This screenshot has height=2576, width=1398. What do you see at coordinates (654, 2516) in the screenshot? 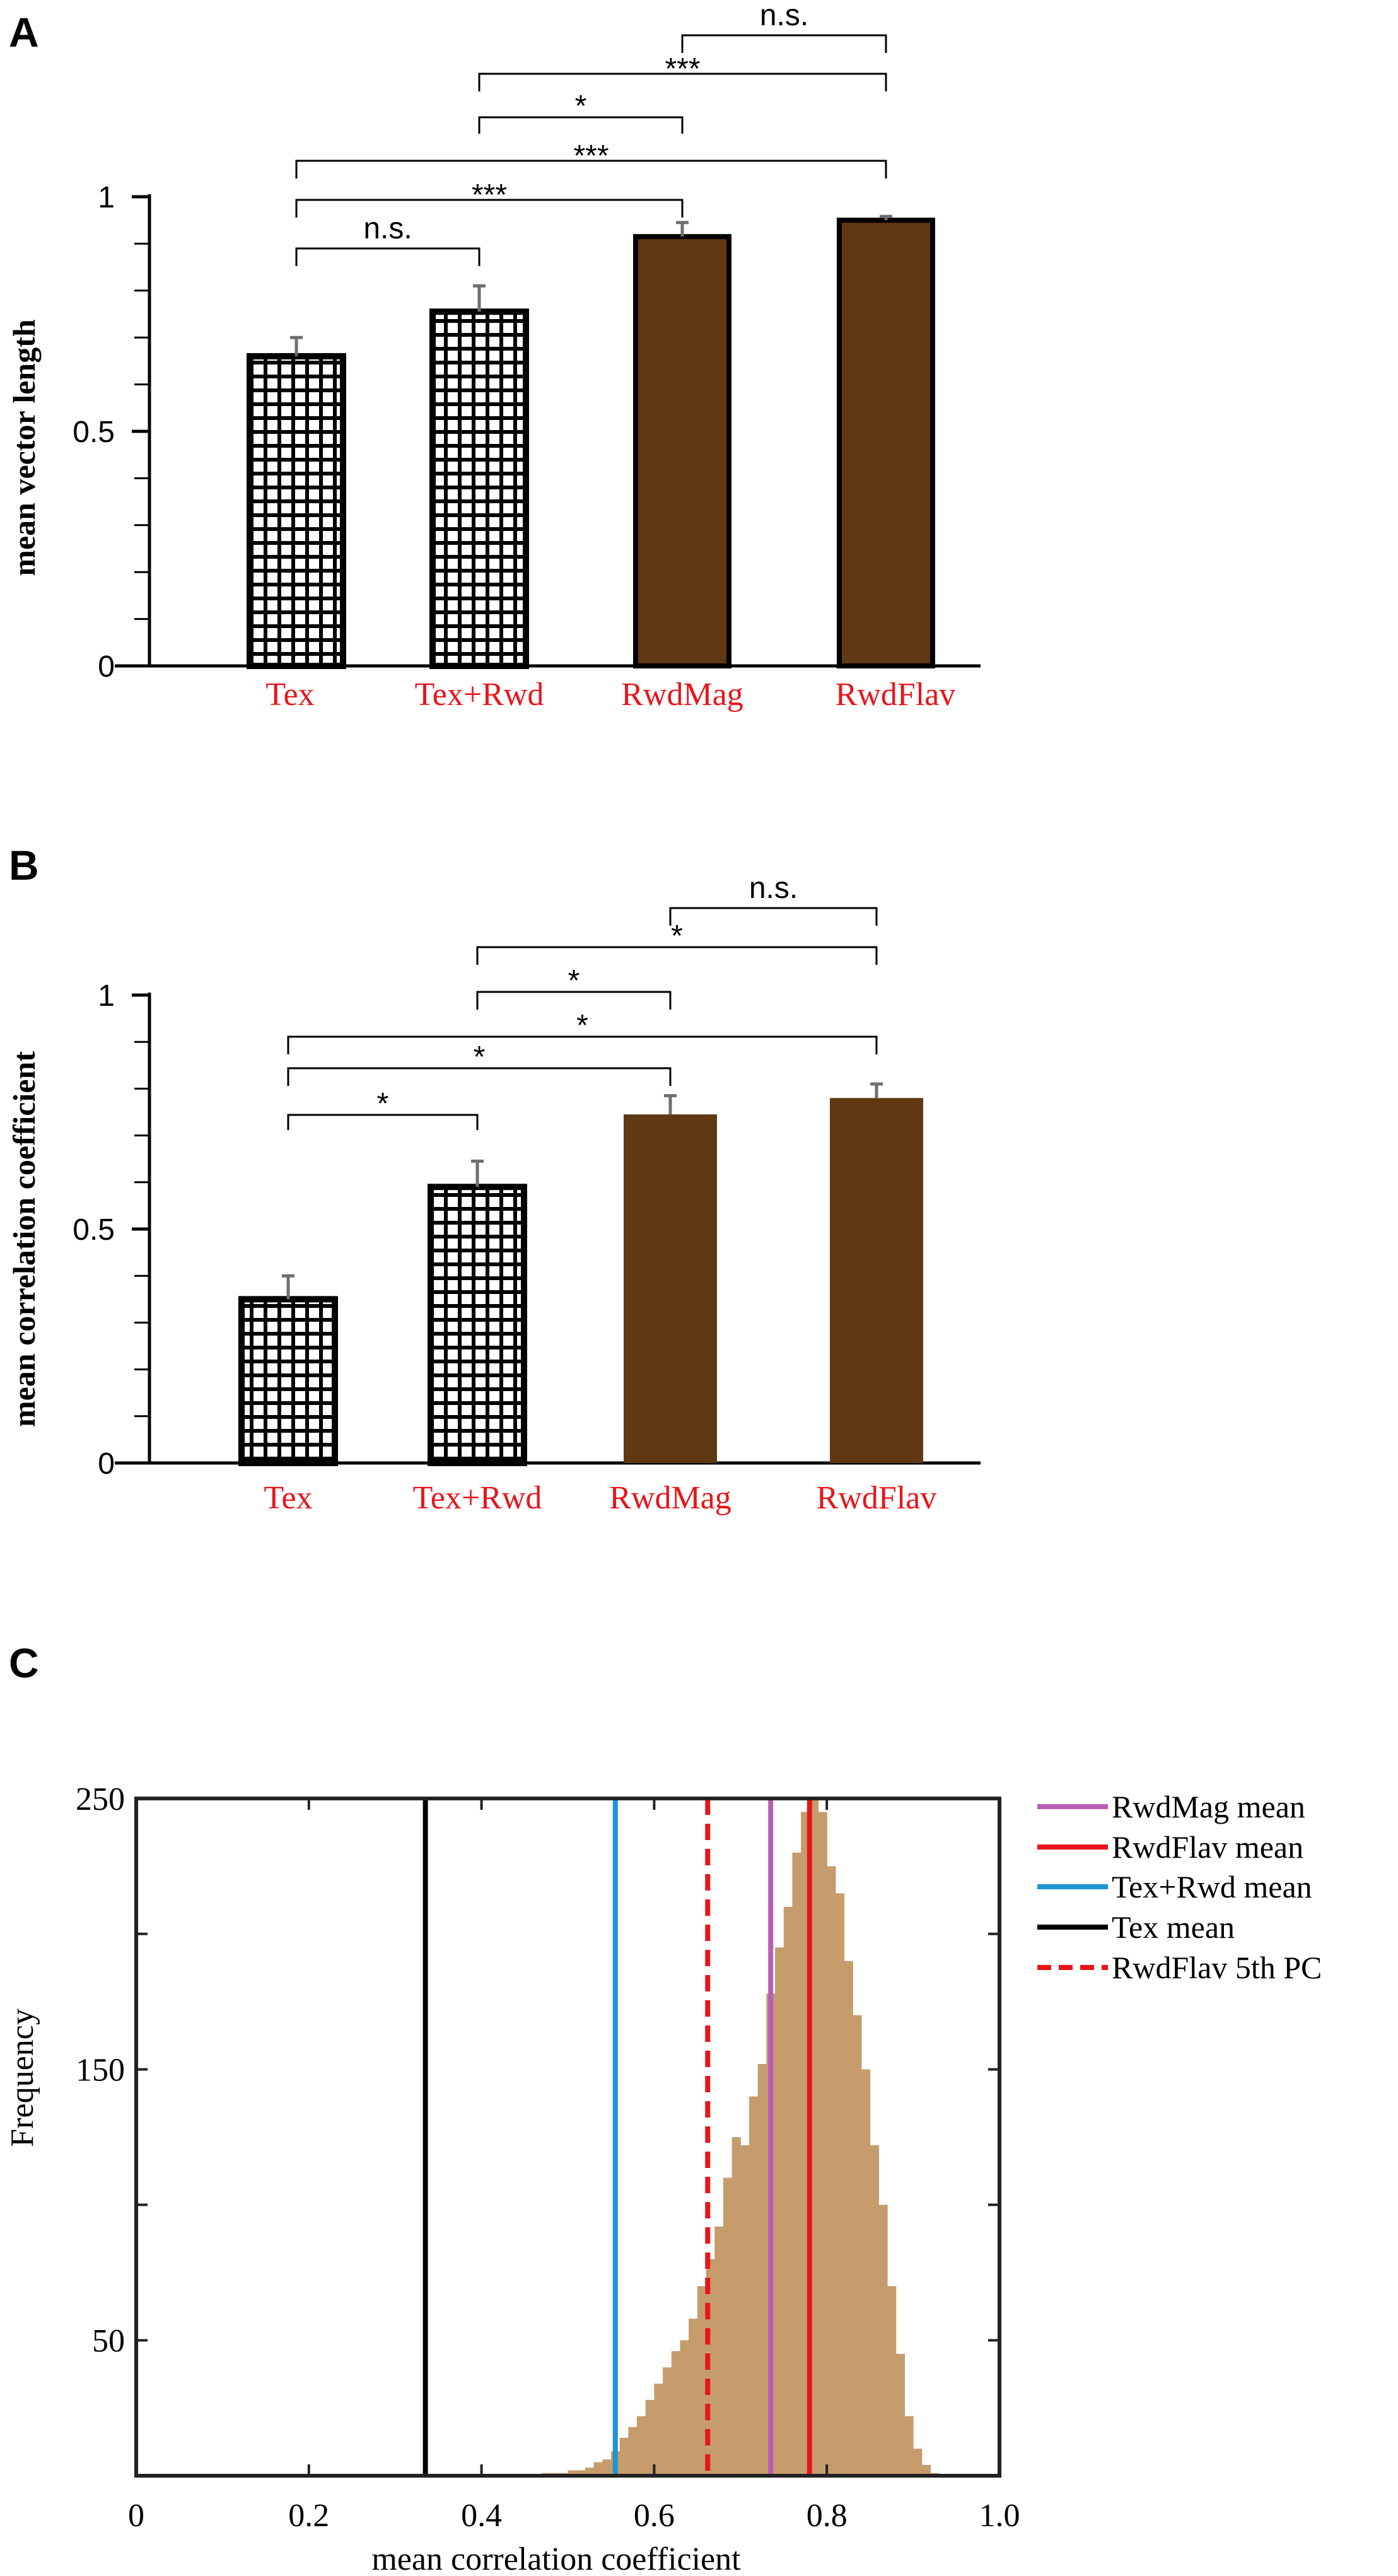
I see `panel-c-x-tick-label: 0.6` at bounding box center [654, 2516].